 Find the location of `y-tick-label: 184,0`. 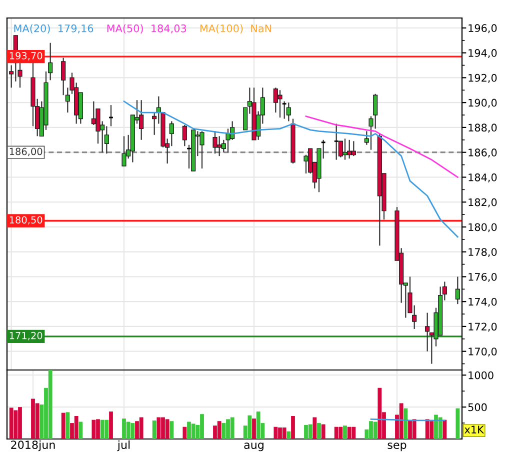

y-tick-label: 184,0 is located at coordinates (482, 177).